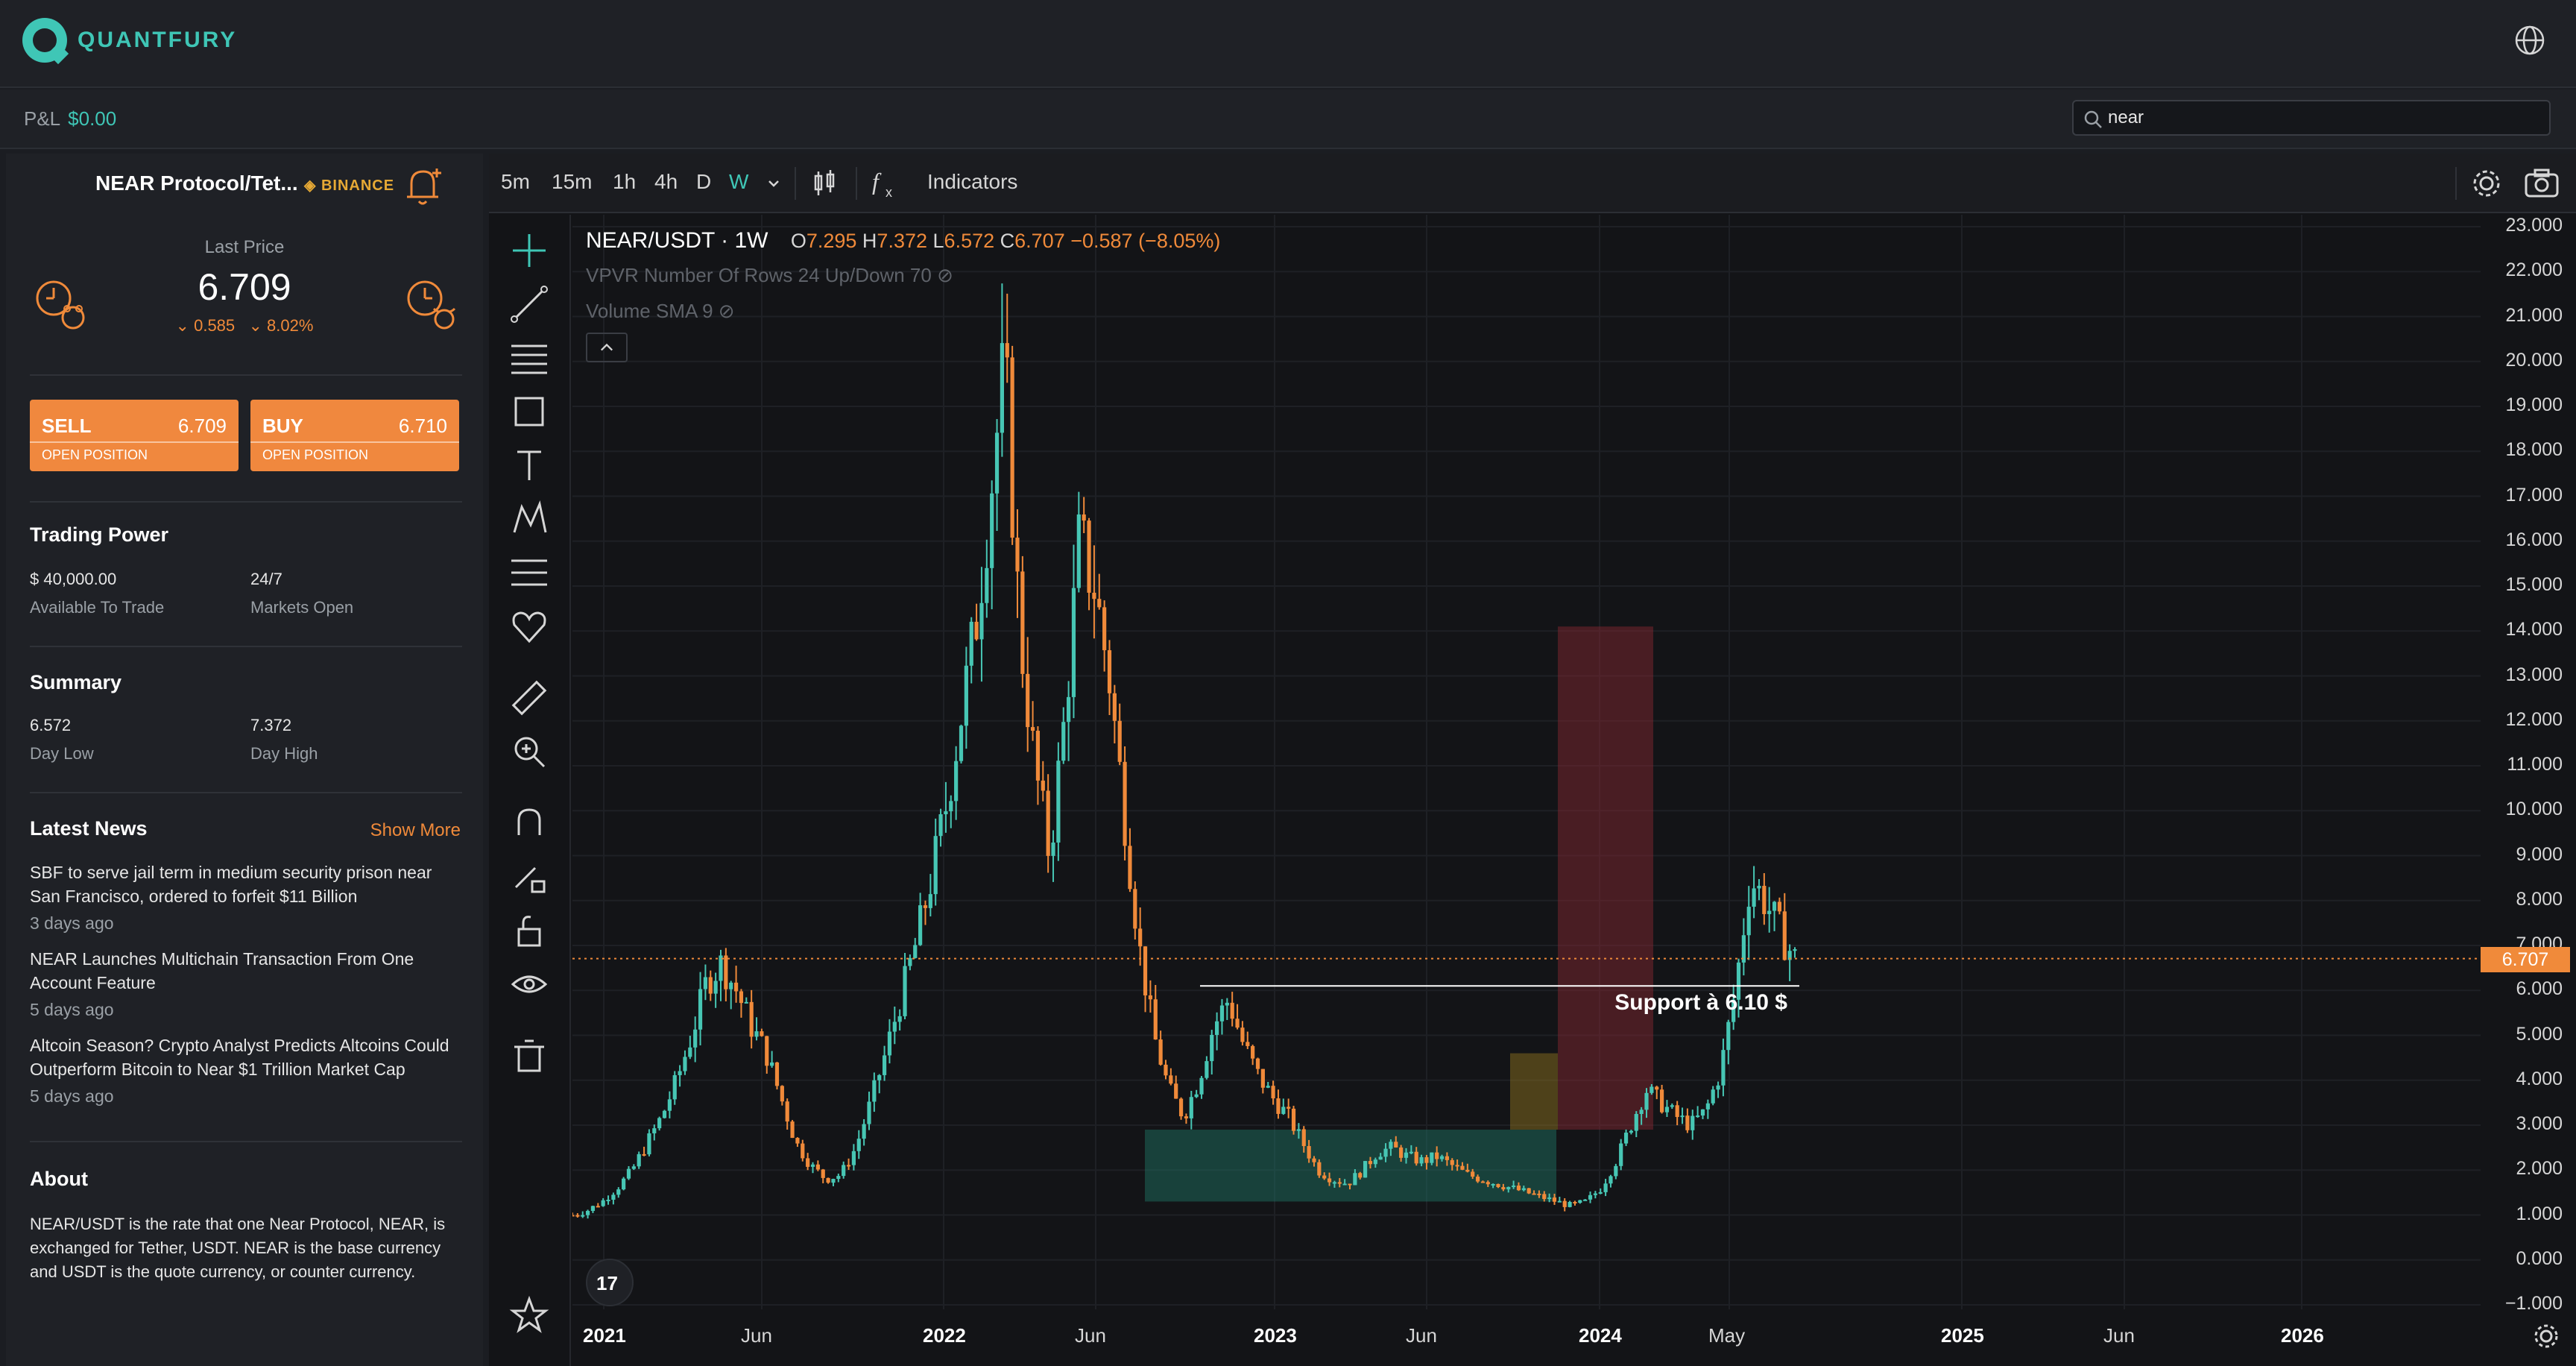 The image size is (2576, 1366). I want to click on sell-button: SELL 6.709 OPEN POSITION, so click(134, 435).